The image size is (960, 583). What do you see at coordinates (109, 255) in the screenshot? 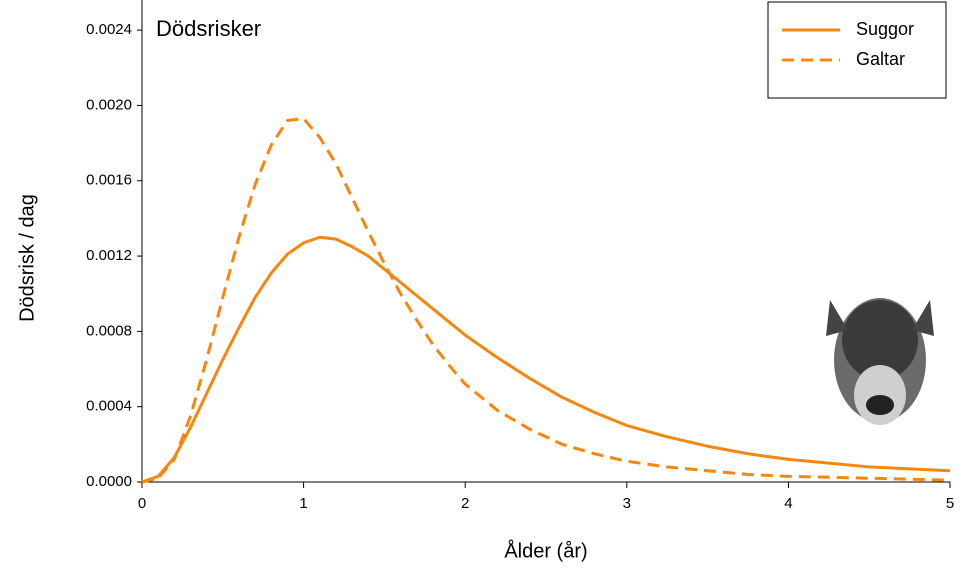
I see `y-tick-label: 0.0012` at bounding box center [109, 255].